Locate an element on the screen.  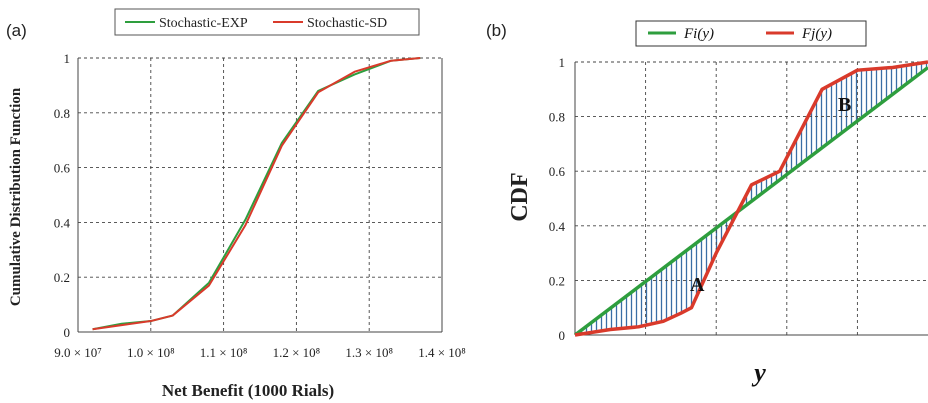
legend-box is located at coordinates (267, 22).